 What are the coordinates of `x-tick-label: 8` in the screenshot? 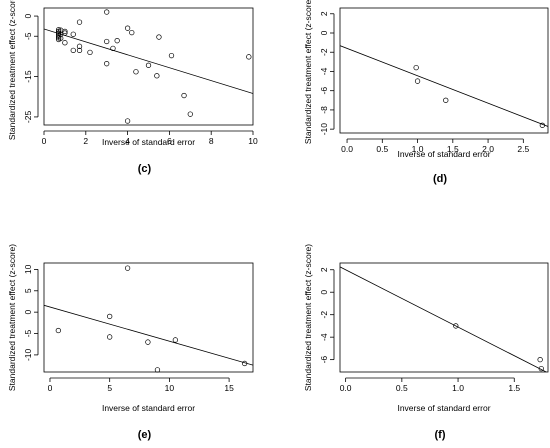 It's located at (211, 141).